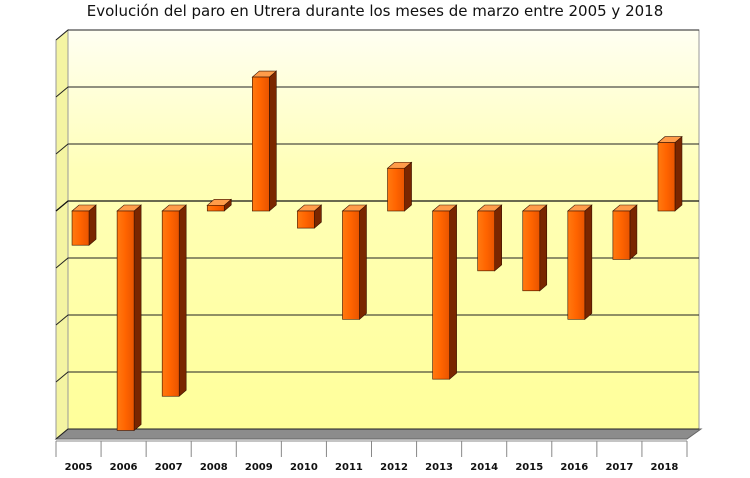 The height and width of the screenshot is (478, 750). What do you see at coordinates (439, 467) in the screenshot?
I see `x-tick-label: 2013` at bounding box center [439, 467].